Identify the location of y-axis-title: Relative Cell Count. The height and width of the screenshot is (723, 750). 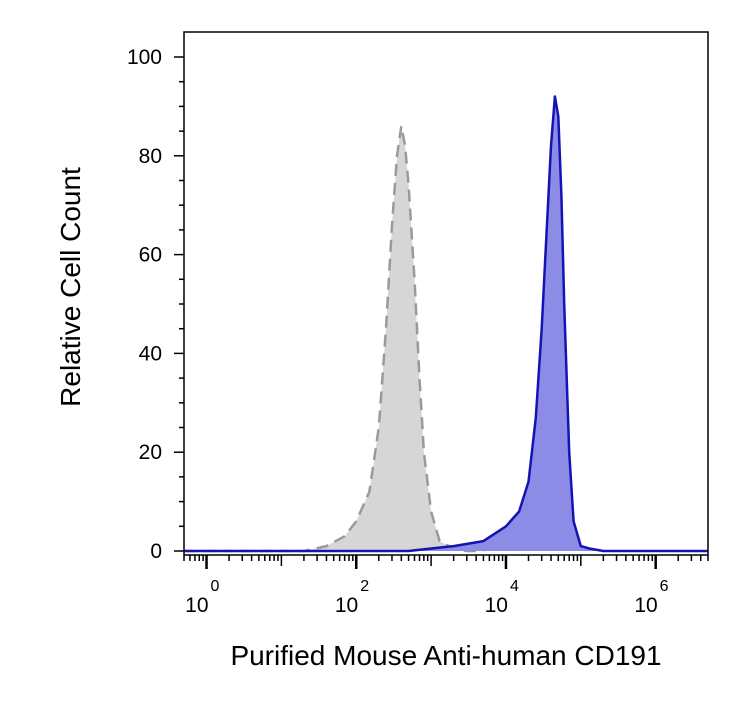
(70, 287).